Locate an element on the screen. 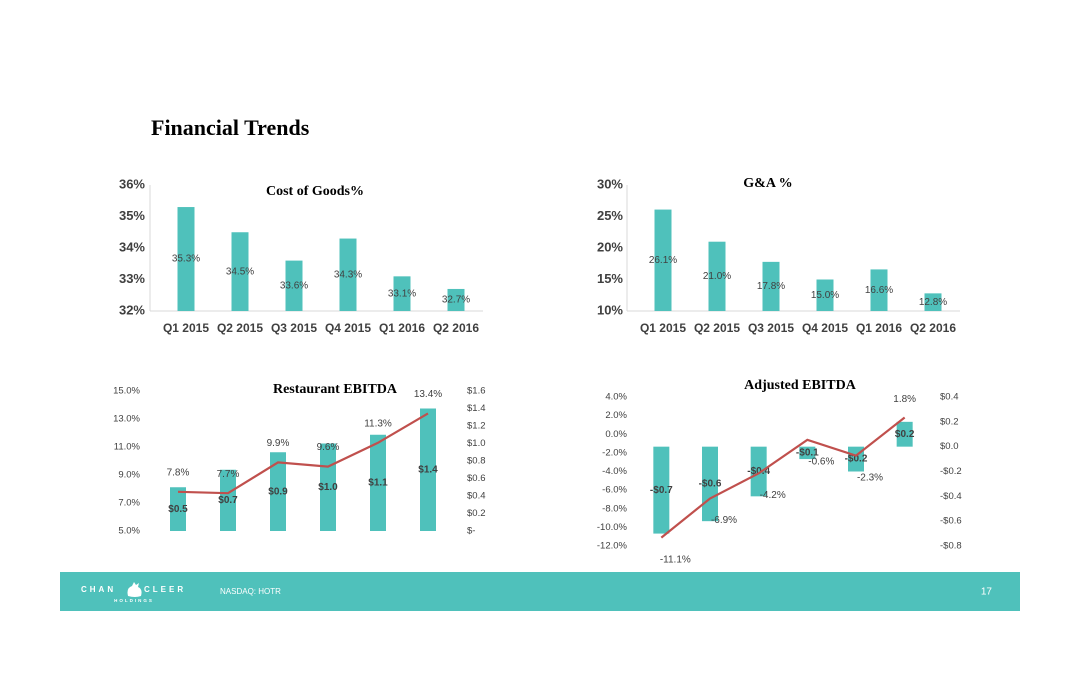  y2-tick-label: $0.0 is located at coordinates (949, 446).